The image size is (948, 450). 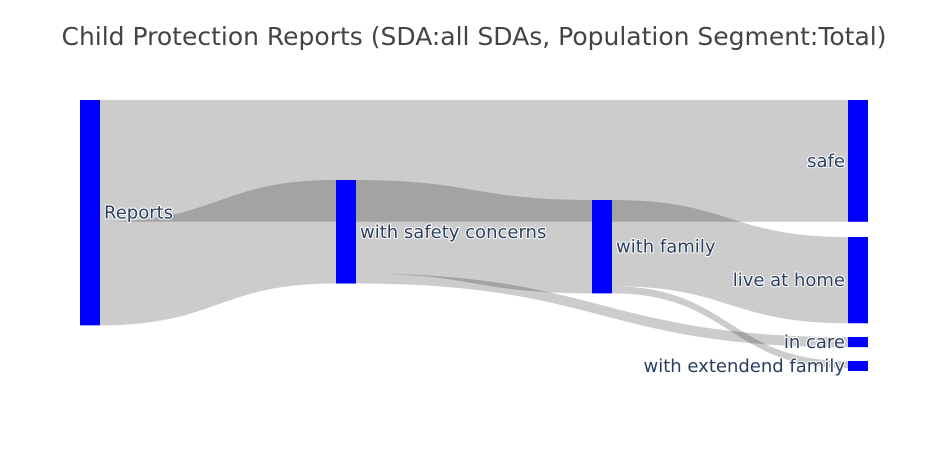 What do you see at coordinates (453, 232) in the screenshot?
I see `node-label-concerns: with safety concerns` at bounding box center [453, 232].